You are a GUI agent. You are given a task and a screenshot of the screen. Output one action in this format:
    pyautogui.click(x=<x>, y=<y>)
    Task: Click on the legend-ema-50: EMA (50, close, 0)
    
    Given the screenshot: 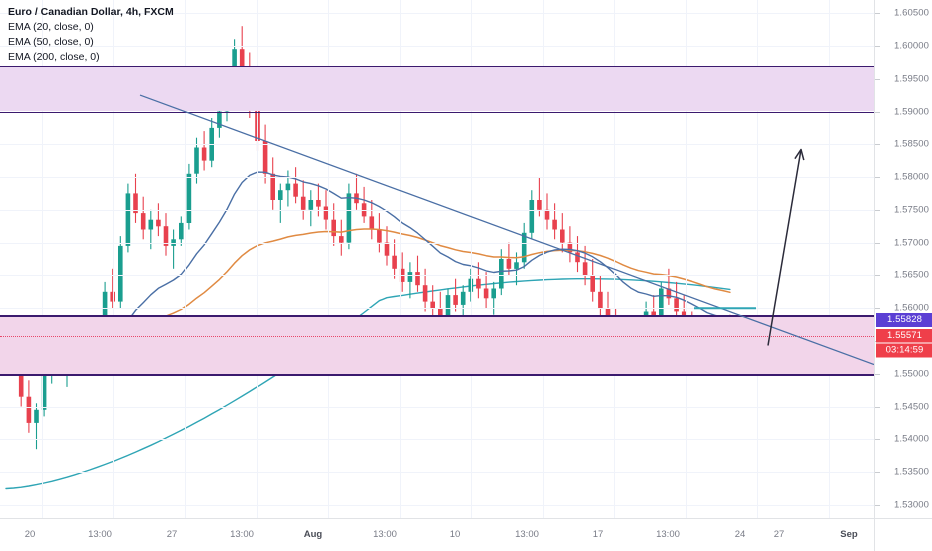 What is the action you would take?
    pyautogui.click(x=51, y=42)
    